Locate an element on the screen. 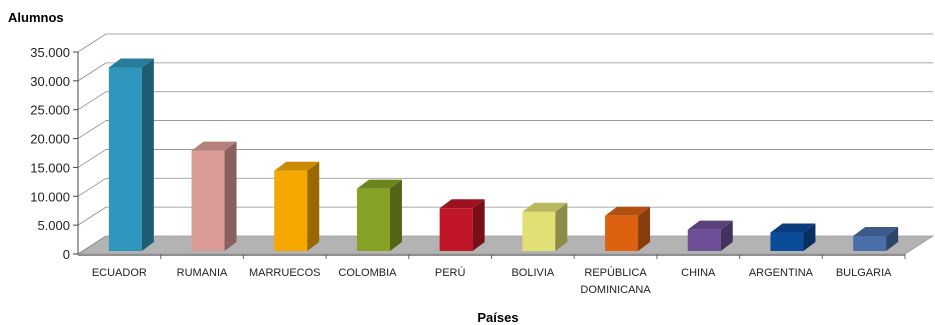 The width and height of the screenshot is (935, 325). y-tick-label: 5.000 is located at coordinates (53, 225).